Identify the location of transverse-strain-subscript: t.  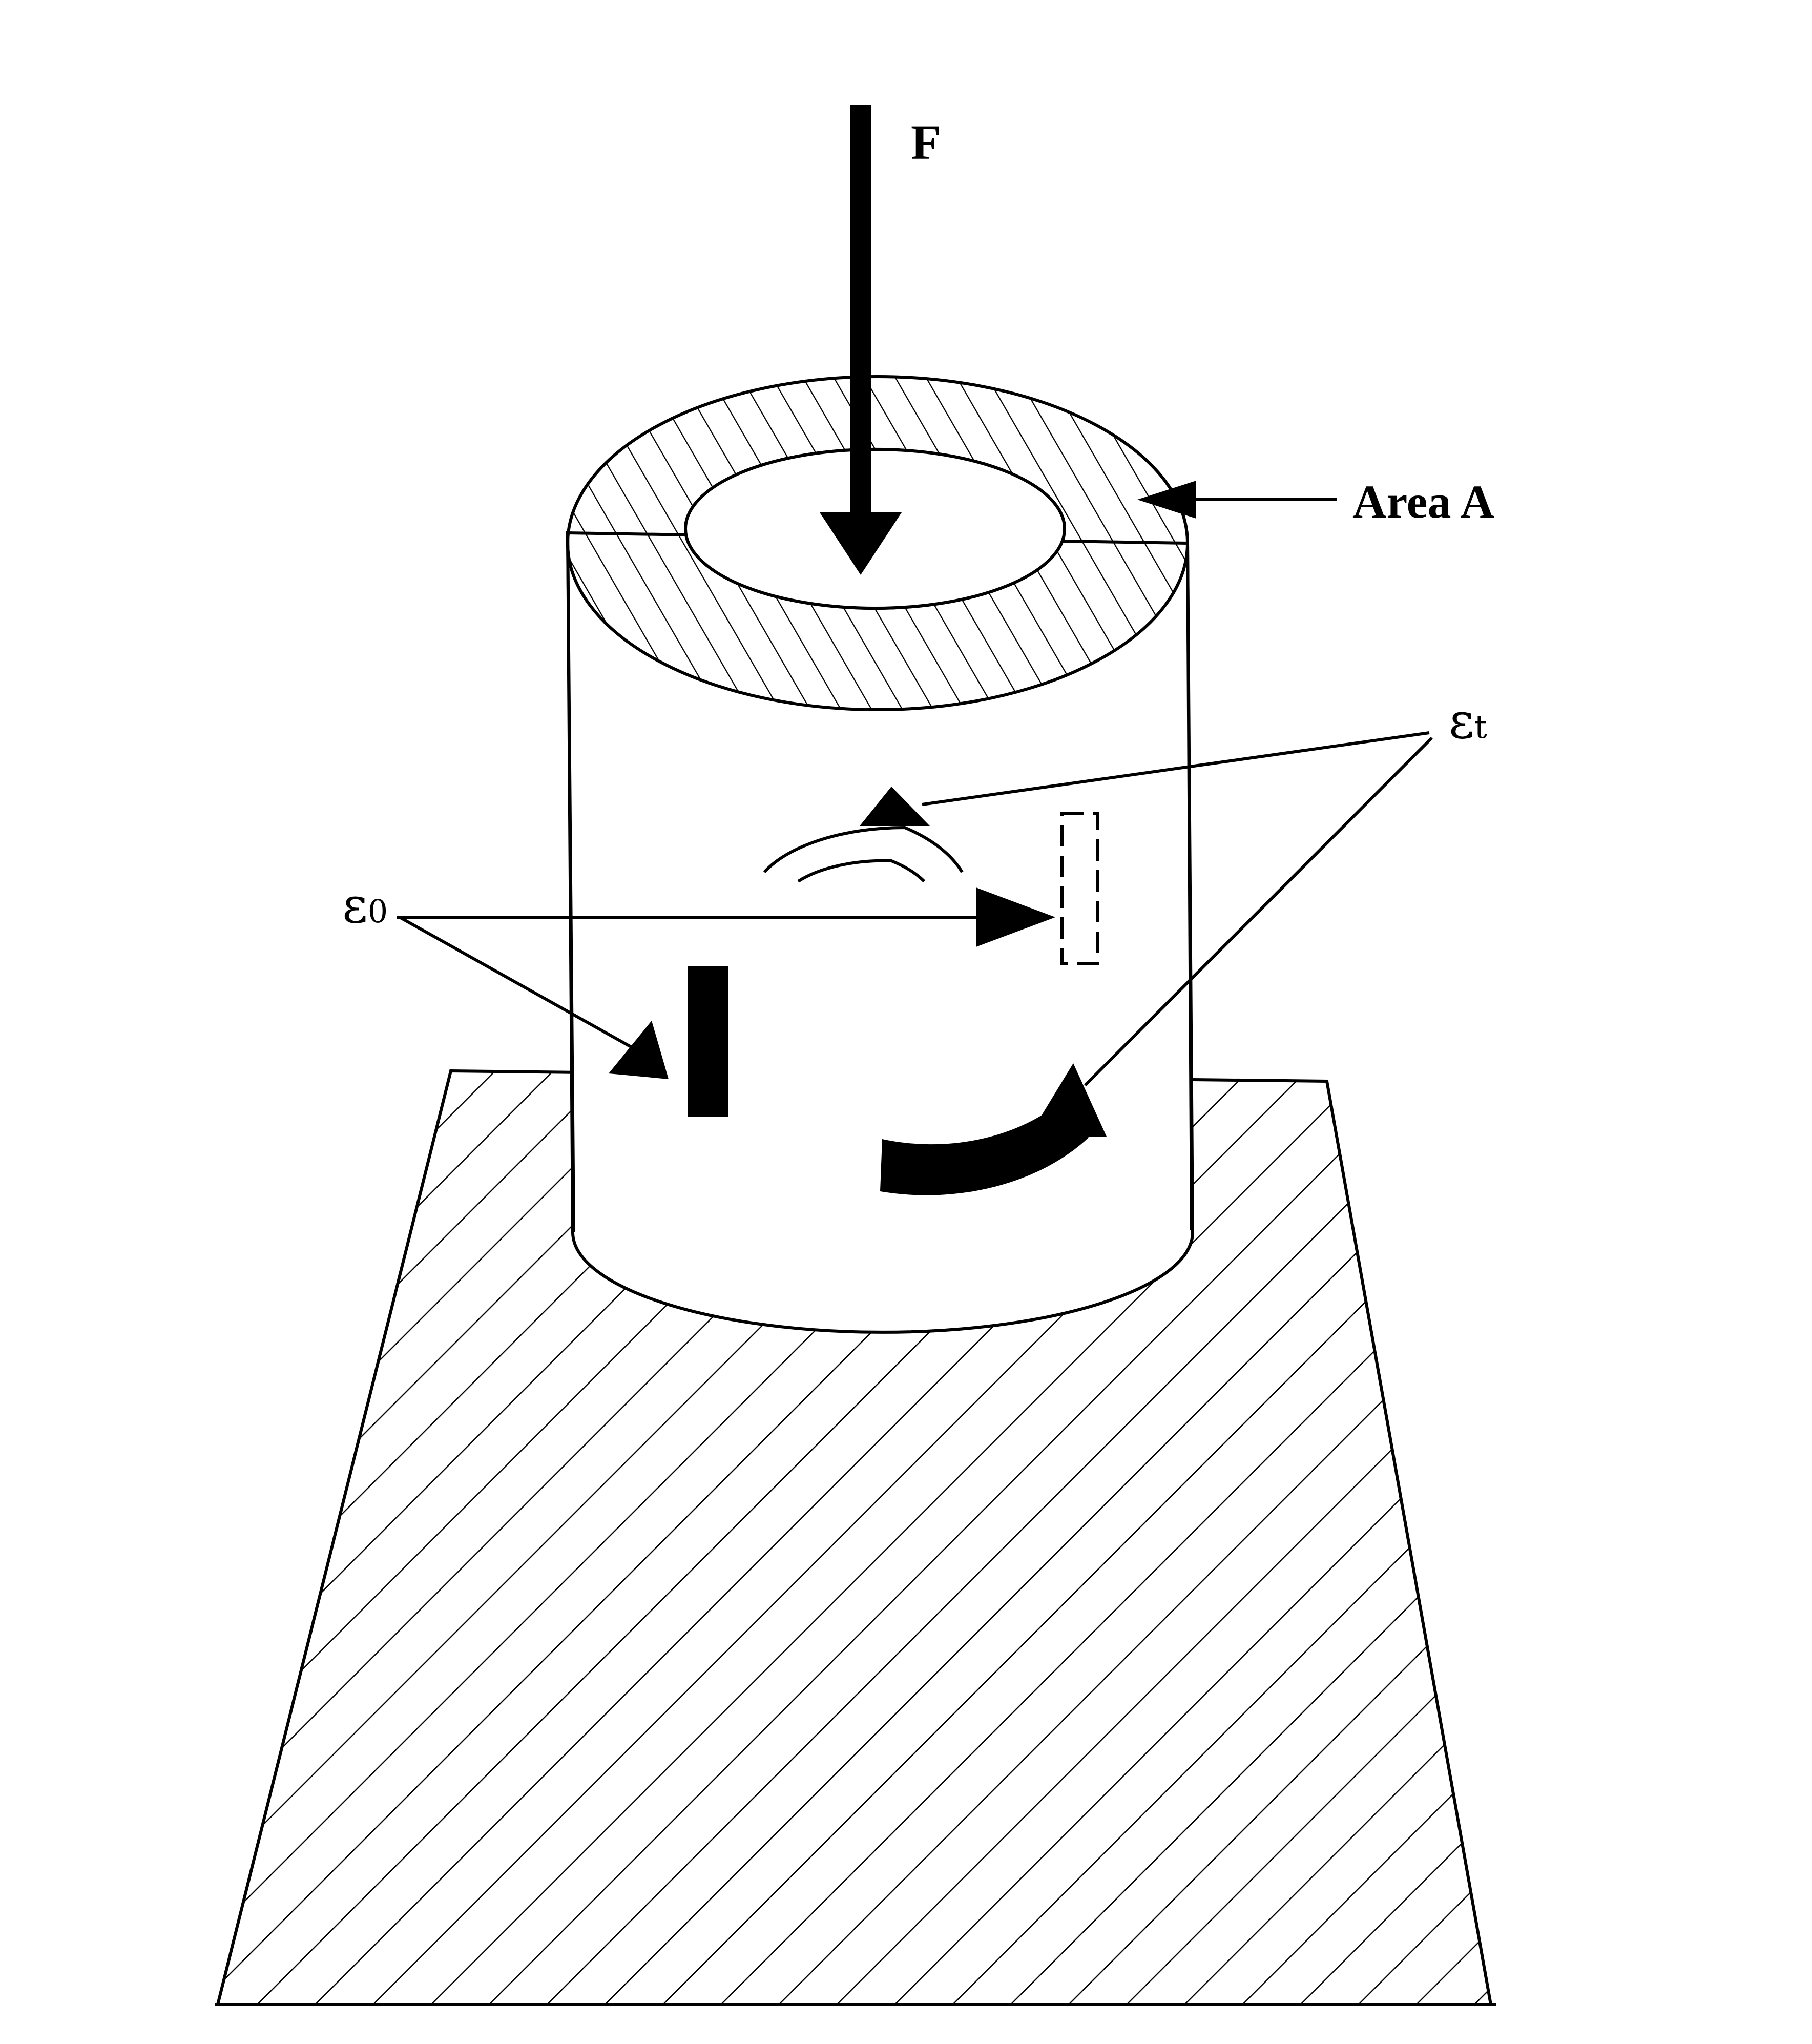
(1481, 727).